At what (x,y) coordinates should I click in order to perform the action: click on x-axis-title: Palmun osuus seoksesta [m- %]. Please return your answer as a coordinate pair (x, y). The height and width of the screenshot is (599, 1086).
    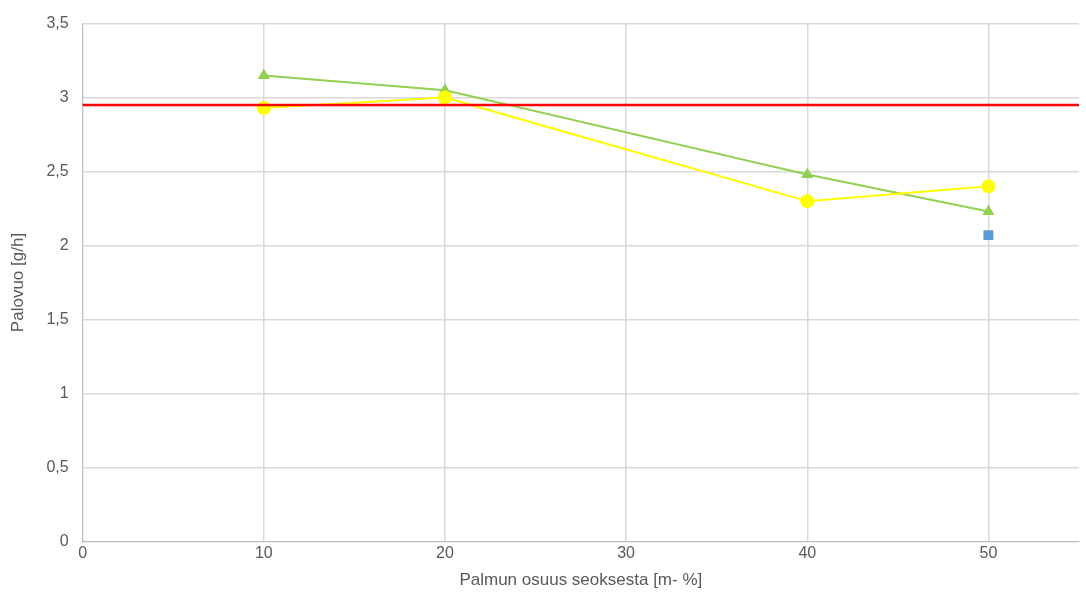
    Looking at the image, I should click on (581, 580).